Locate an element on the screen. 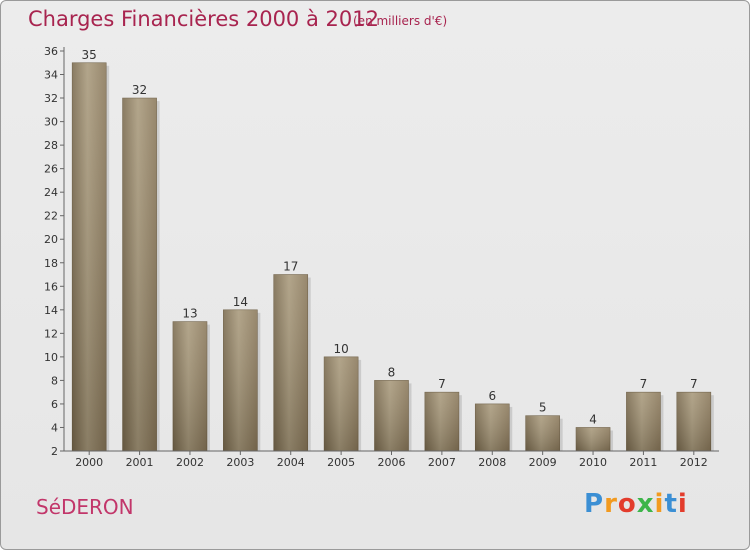 The image size is (750, 550). x-tick-label: 2010 is located at coordinates (593, 462).